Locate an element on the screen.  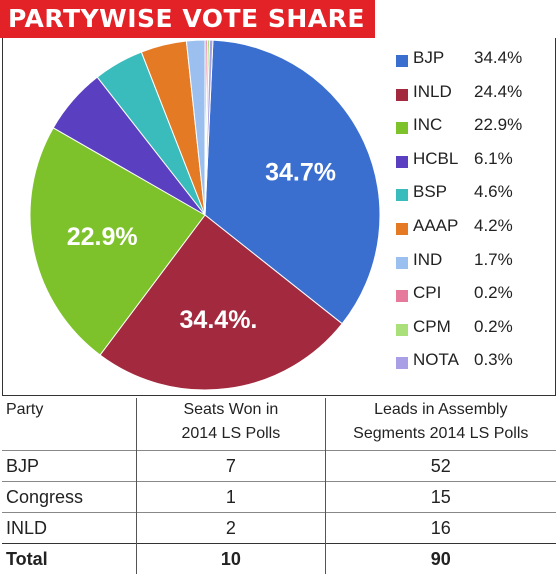
legend-name: INC is located at coordinates (428, 125).